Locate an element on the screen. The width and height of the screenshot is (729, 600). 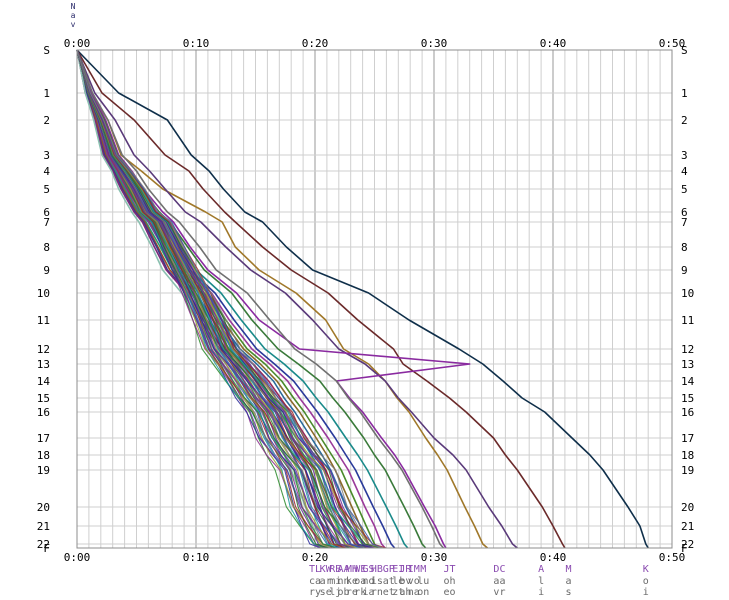
runner-name-fragment: vr is located at coordinates (499, 592).